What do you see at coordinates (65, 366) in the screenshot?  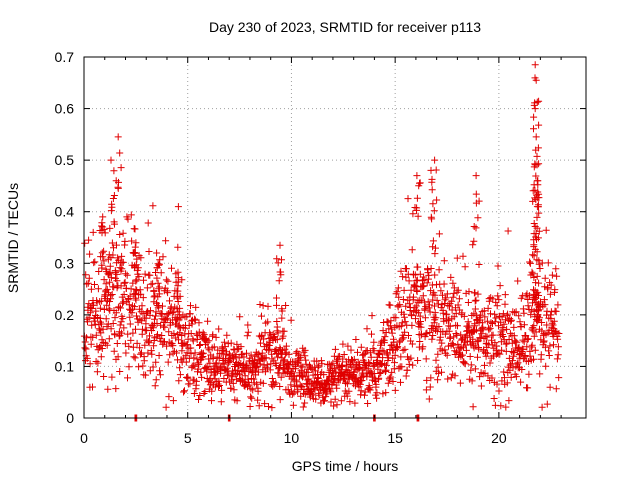 I see `y-tick-label: 0.1` at bounding box center [65, 366].